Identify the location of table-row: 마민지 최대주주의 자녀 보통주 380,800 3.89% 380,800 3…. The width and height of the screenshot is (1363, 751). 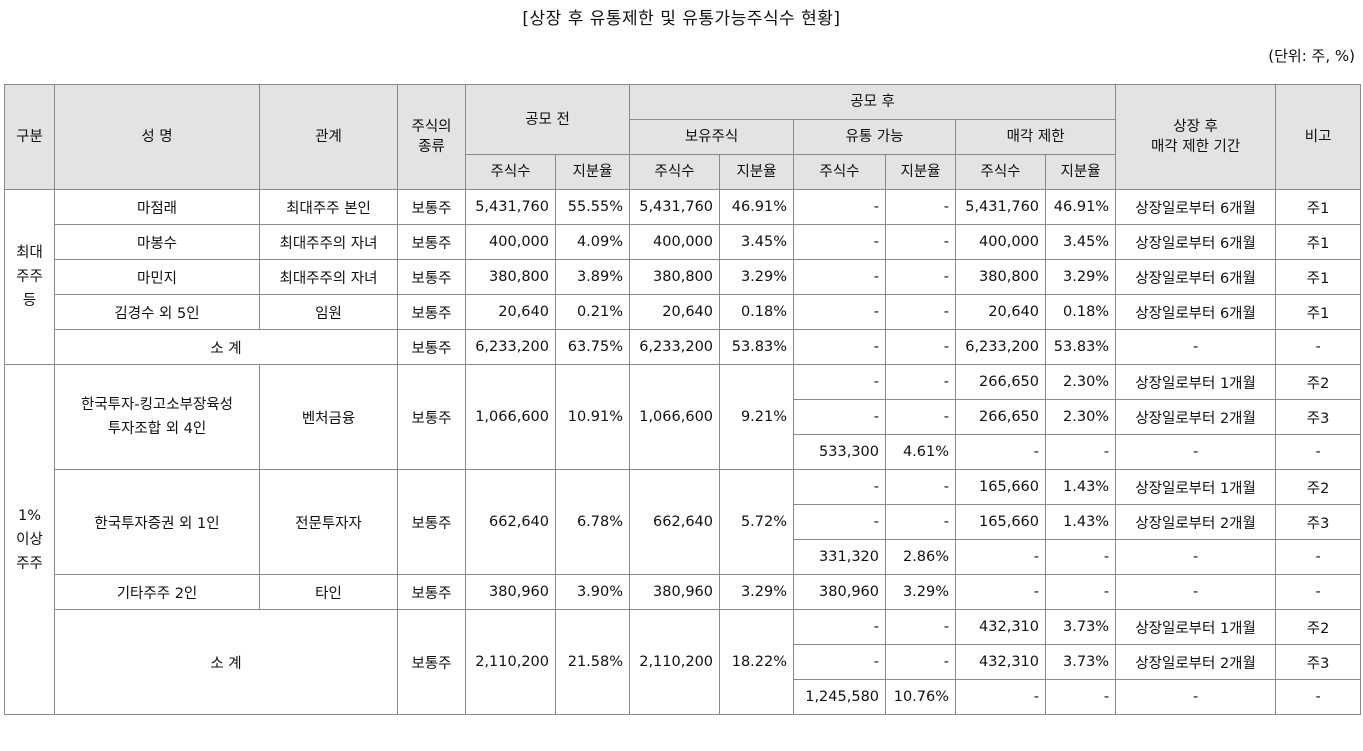
(683, 277).